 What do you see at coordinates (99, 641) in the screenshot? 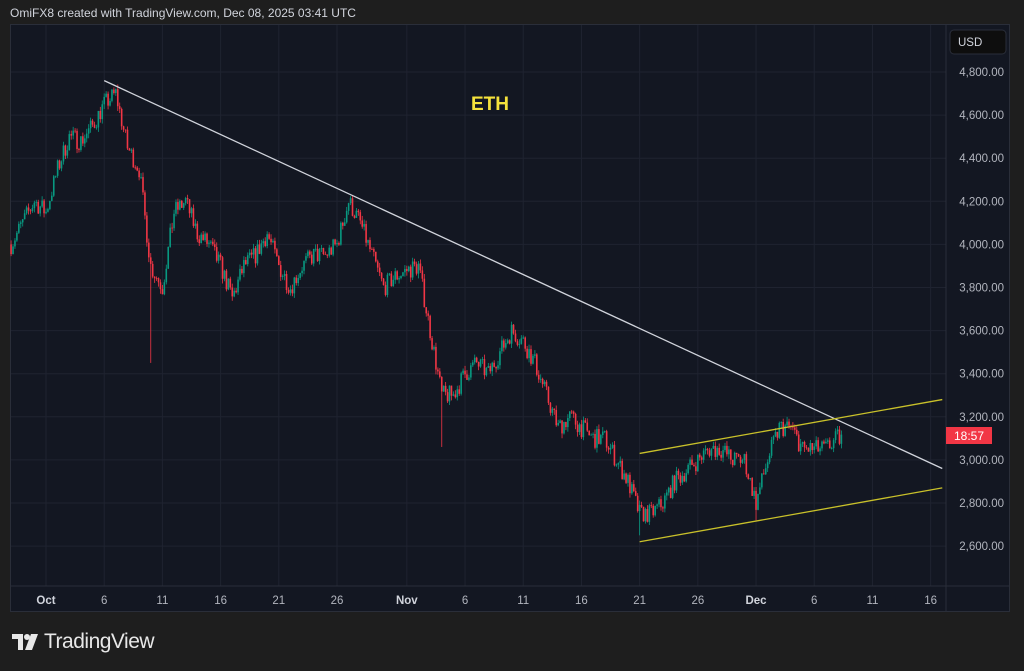
I see `brand-name: TradingView` at bounding box center [99, 641].